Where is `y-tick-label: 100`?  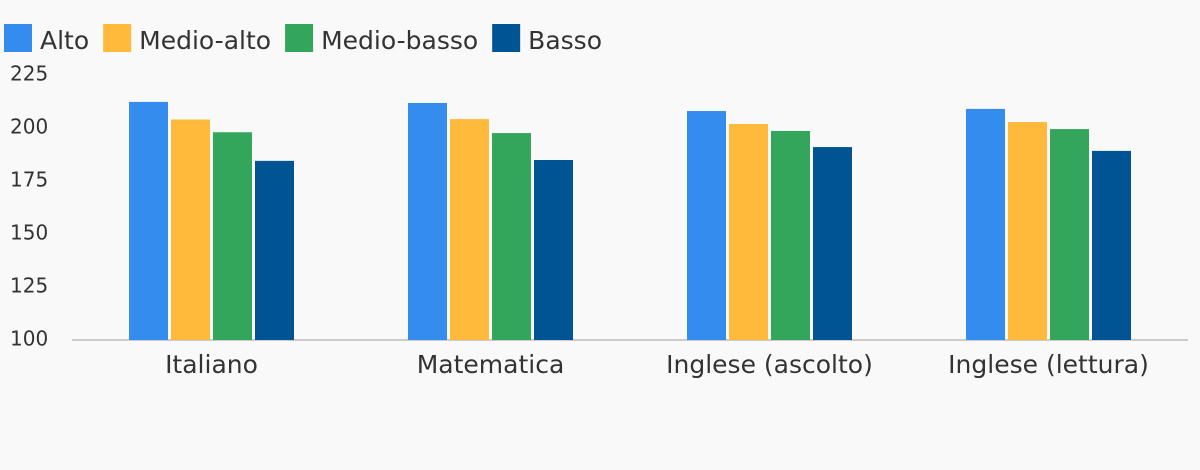 y-tick-label: 100 is located at coordinates (29, 339).